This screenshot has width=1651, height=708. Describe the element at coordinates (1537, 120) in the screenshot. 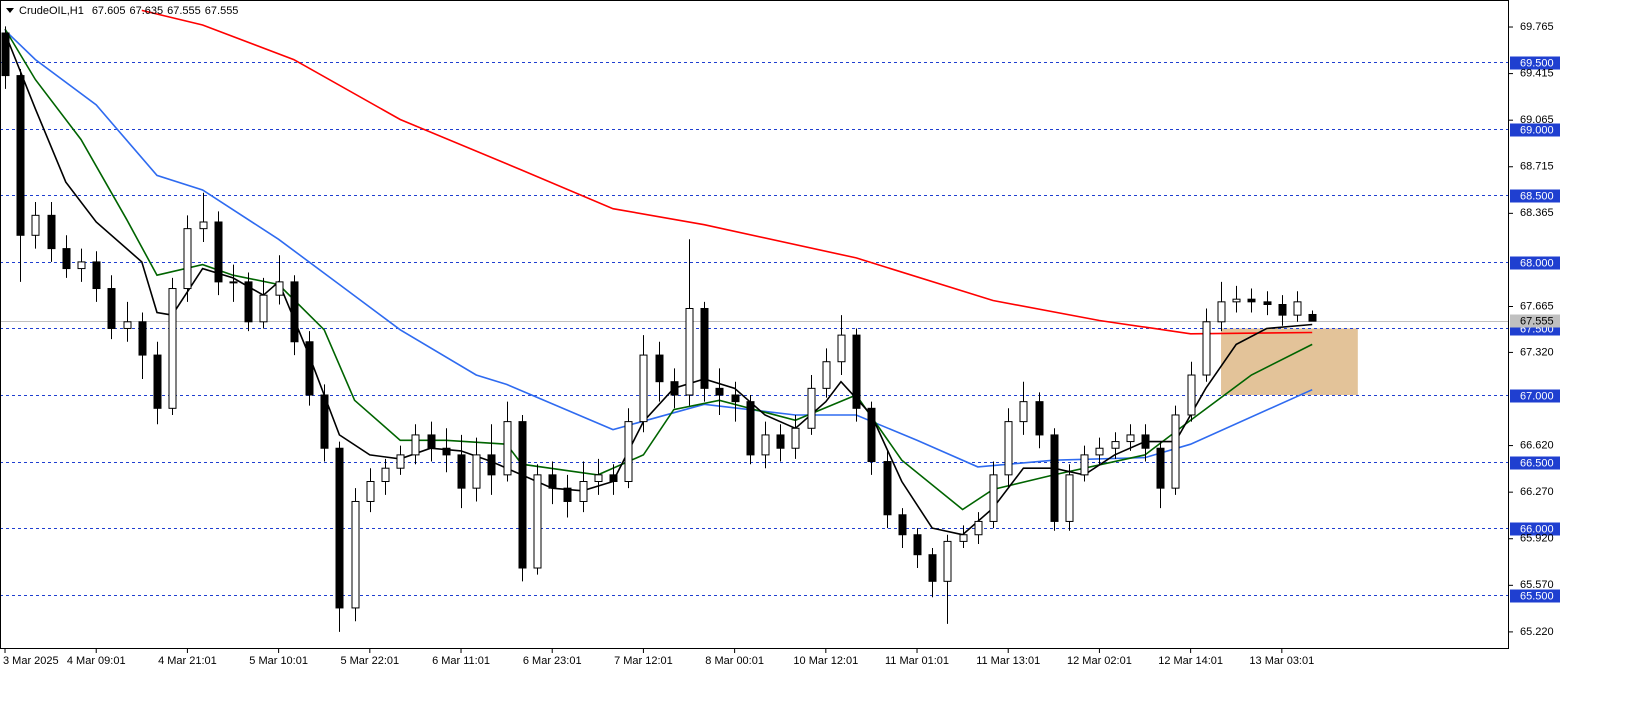

I see `y-tick-label: 69.065` at that location.